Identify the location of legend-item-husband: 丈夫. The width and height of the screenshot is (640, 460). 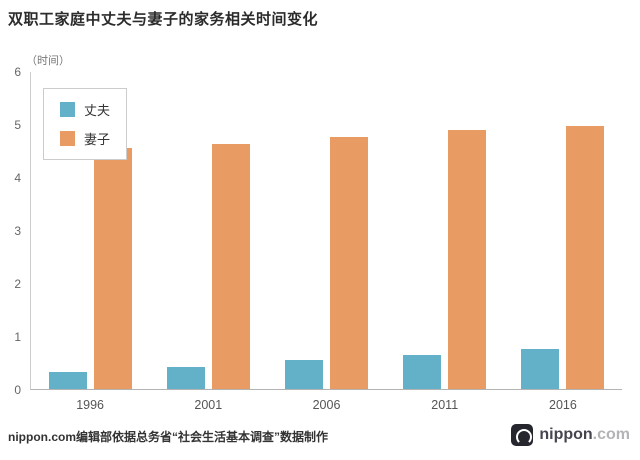
(85, 109).